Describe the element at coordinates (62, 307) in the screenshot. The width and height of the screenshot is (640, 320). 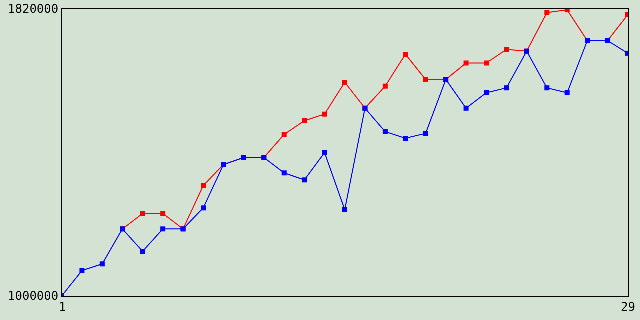
I see `x-tick-label: 1` at that location.